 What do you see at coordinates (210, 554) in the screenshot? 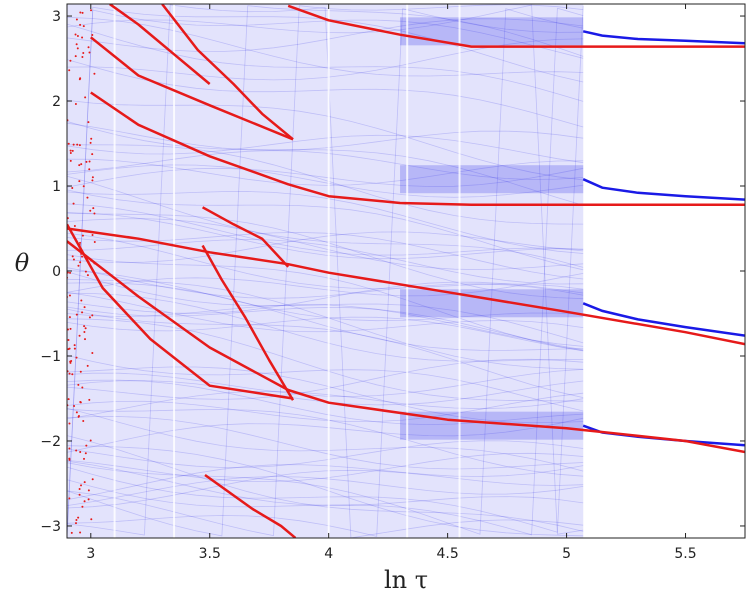
I see `x-tick-label: 3.5` at bounding box center [210, 554].